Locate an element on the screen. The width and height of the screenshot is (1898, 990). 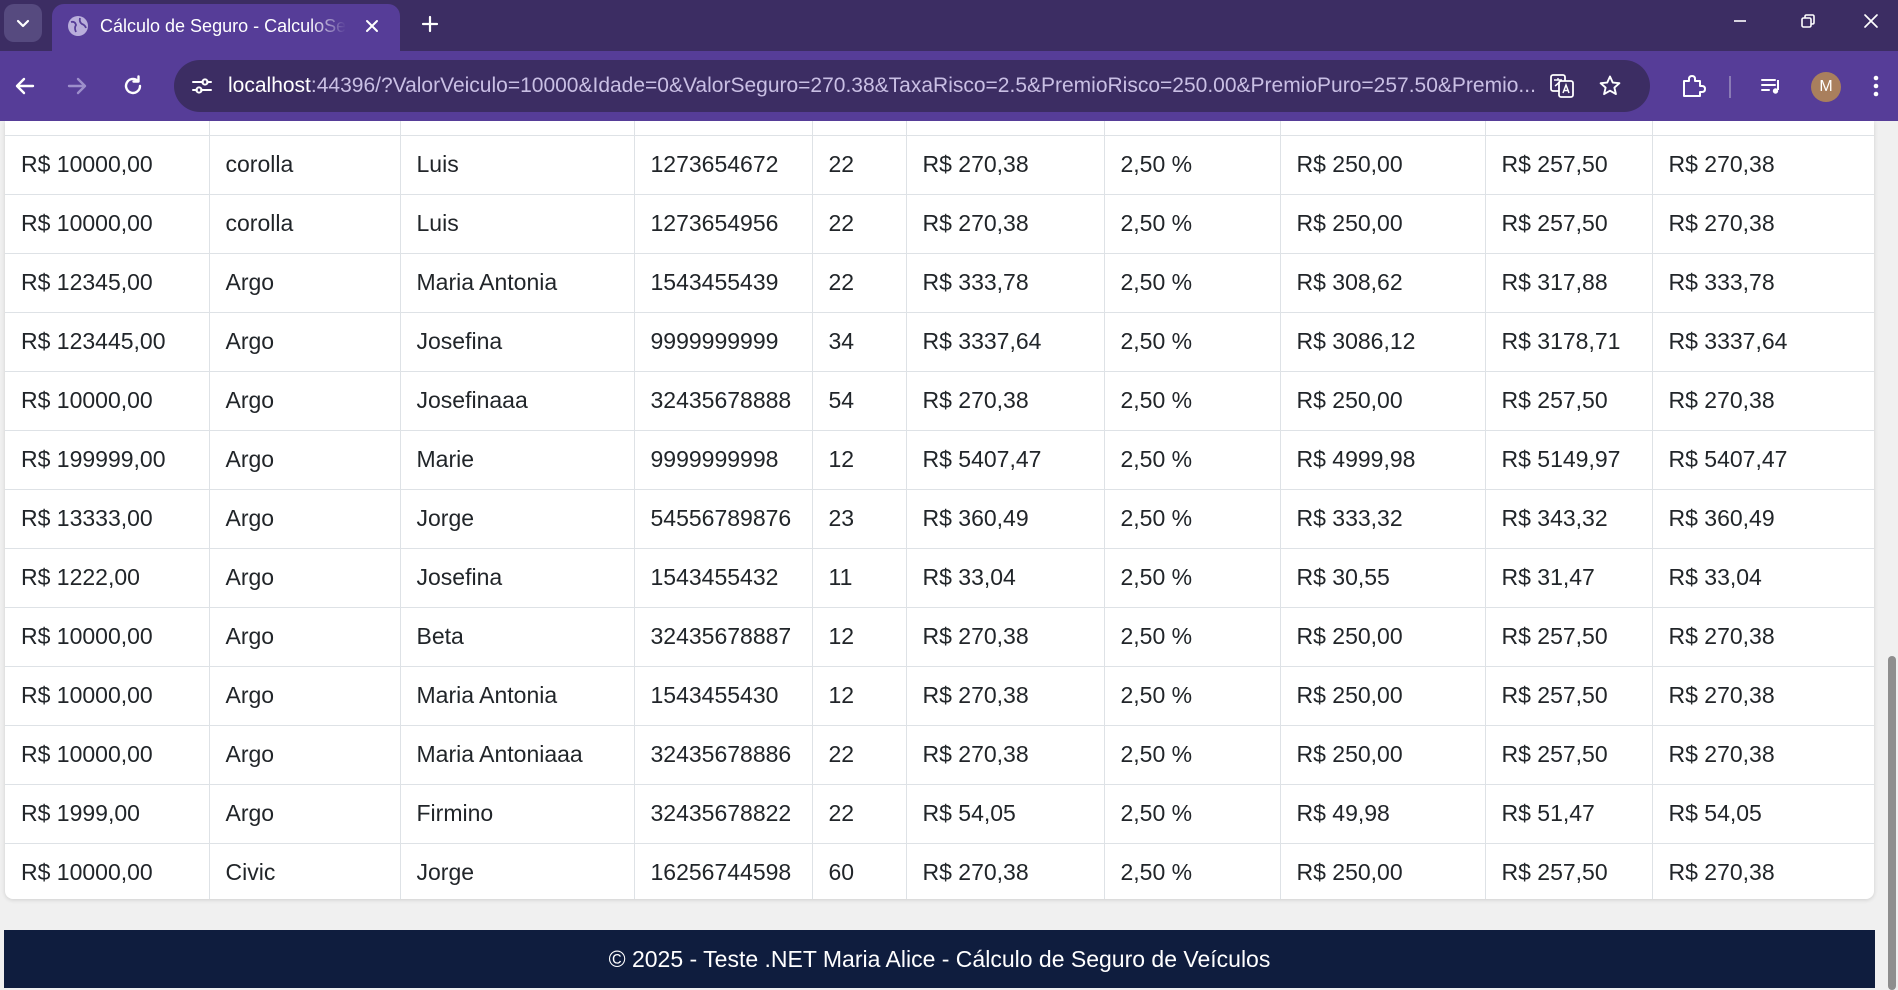
cell-nome: Maria Antonia is located at coordinates (517, 283).